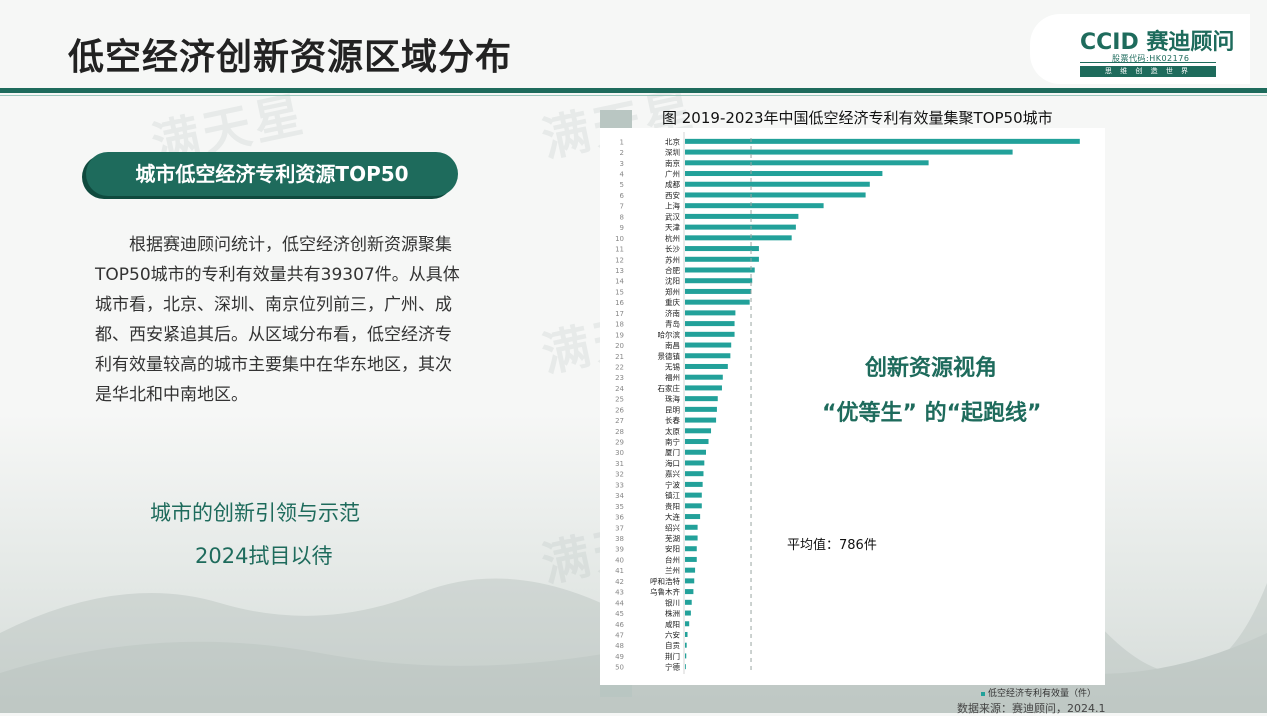  What do you see at coordinates (619, 314) in the screenshot?
I see `rank-label: 17` at bounding box center [619, 314].